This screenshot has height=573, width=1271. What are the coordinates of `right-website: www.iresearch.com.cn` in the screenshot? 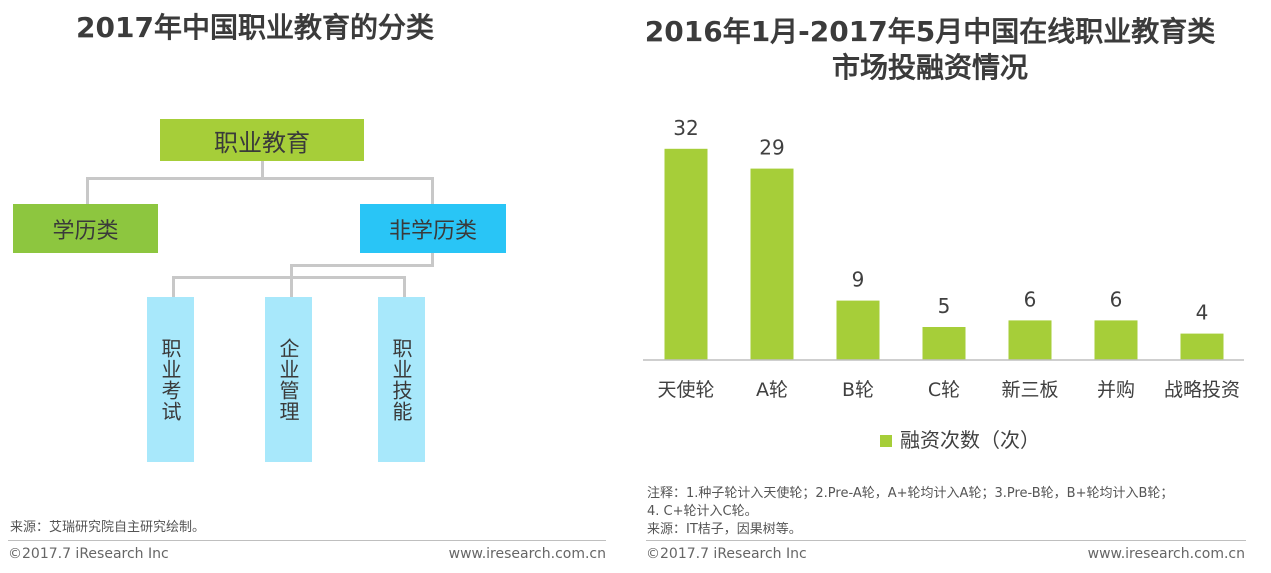 It's located at (1166, 554).